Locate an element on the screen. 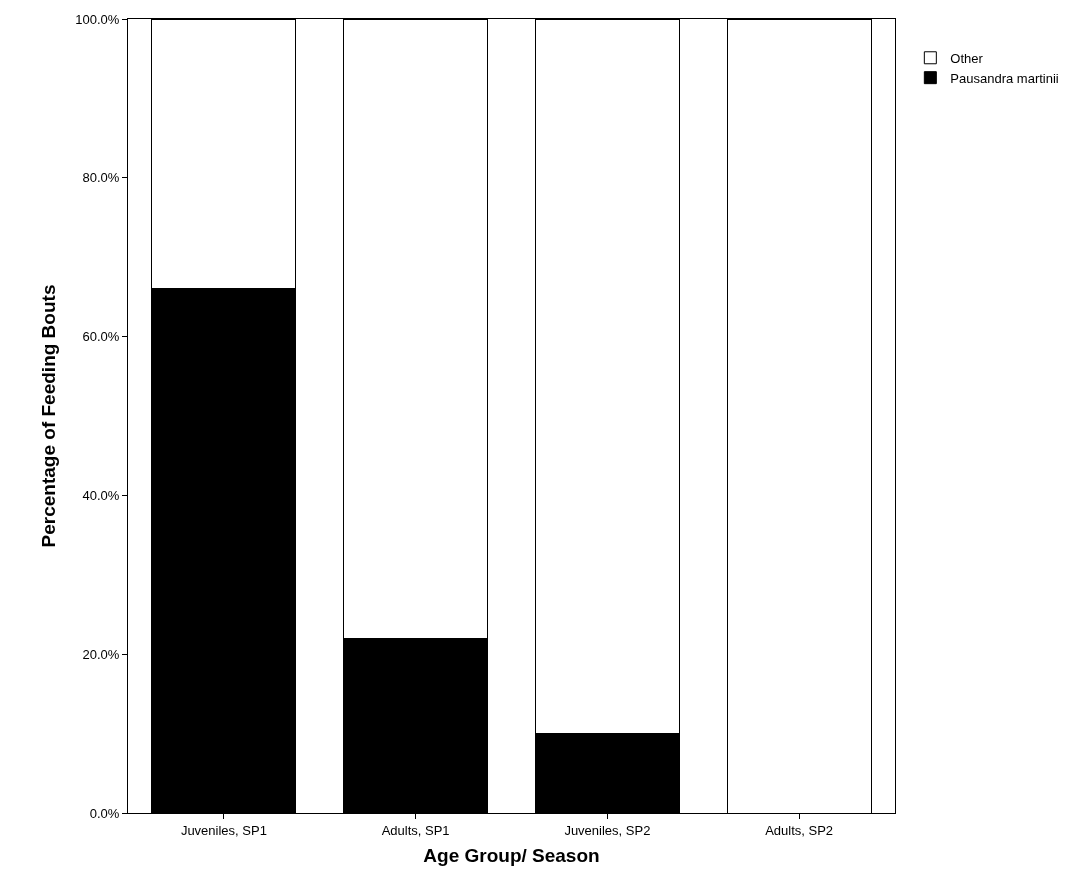 Image resolution: width=1076 pixels, height=890 pixels. y-tick-label: 100.0% is located at coordinates (97, 19).